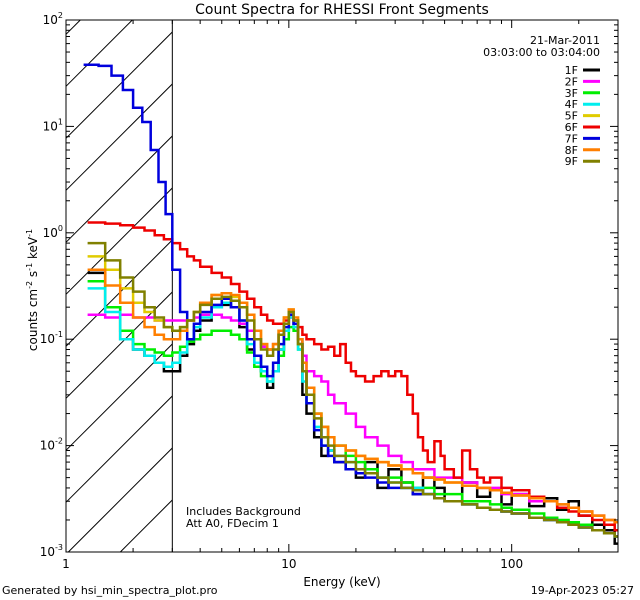  What do you see at coordinates (571, 150) in the screenshot?
I see `legend-label-8F: 8F` at bounding box center [571, 150].